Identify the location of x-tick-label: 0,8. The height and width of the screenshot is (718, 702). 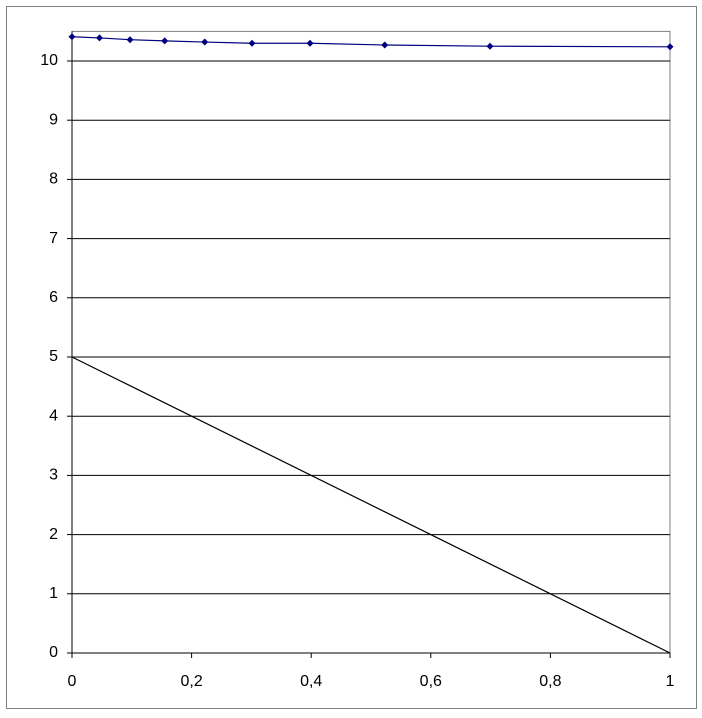
(550, 681).